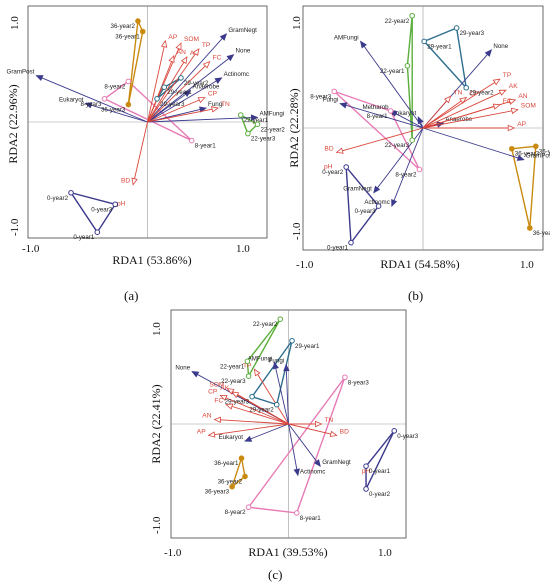  What do you see at coordinates (223, 398) in the screenshot?
I see `panel-c-env-arrowhead-cp` at bounding box center [223, 398].